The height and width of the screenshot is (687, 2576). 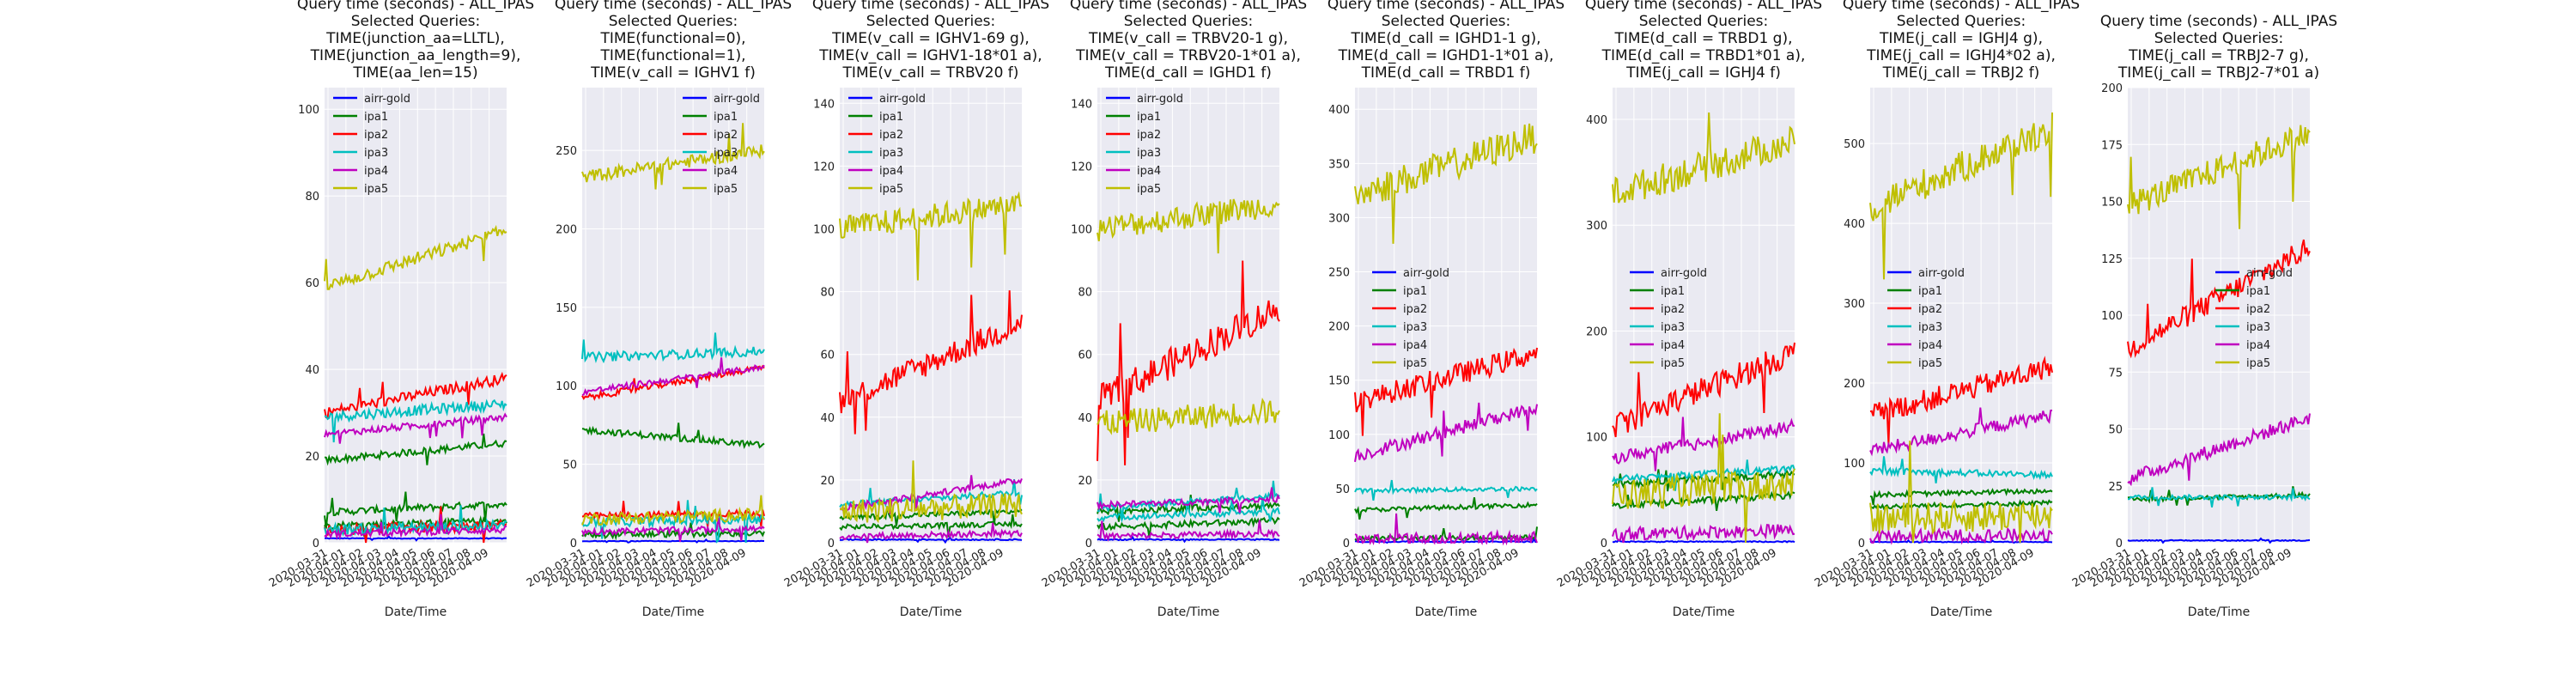 What do you see at coordinates (673, 73) in the screenshot?
I see `chart-title-line: TIME(v_call = IGHV1 f)` at bounding box center [673, 73].